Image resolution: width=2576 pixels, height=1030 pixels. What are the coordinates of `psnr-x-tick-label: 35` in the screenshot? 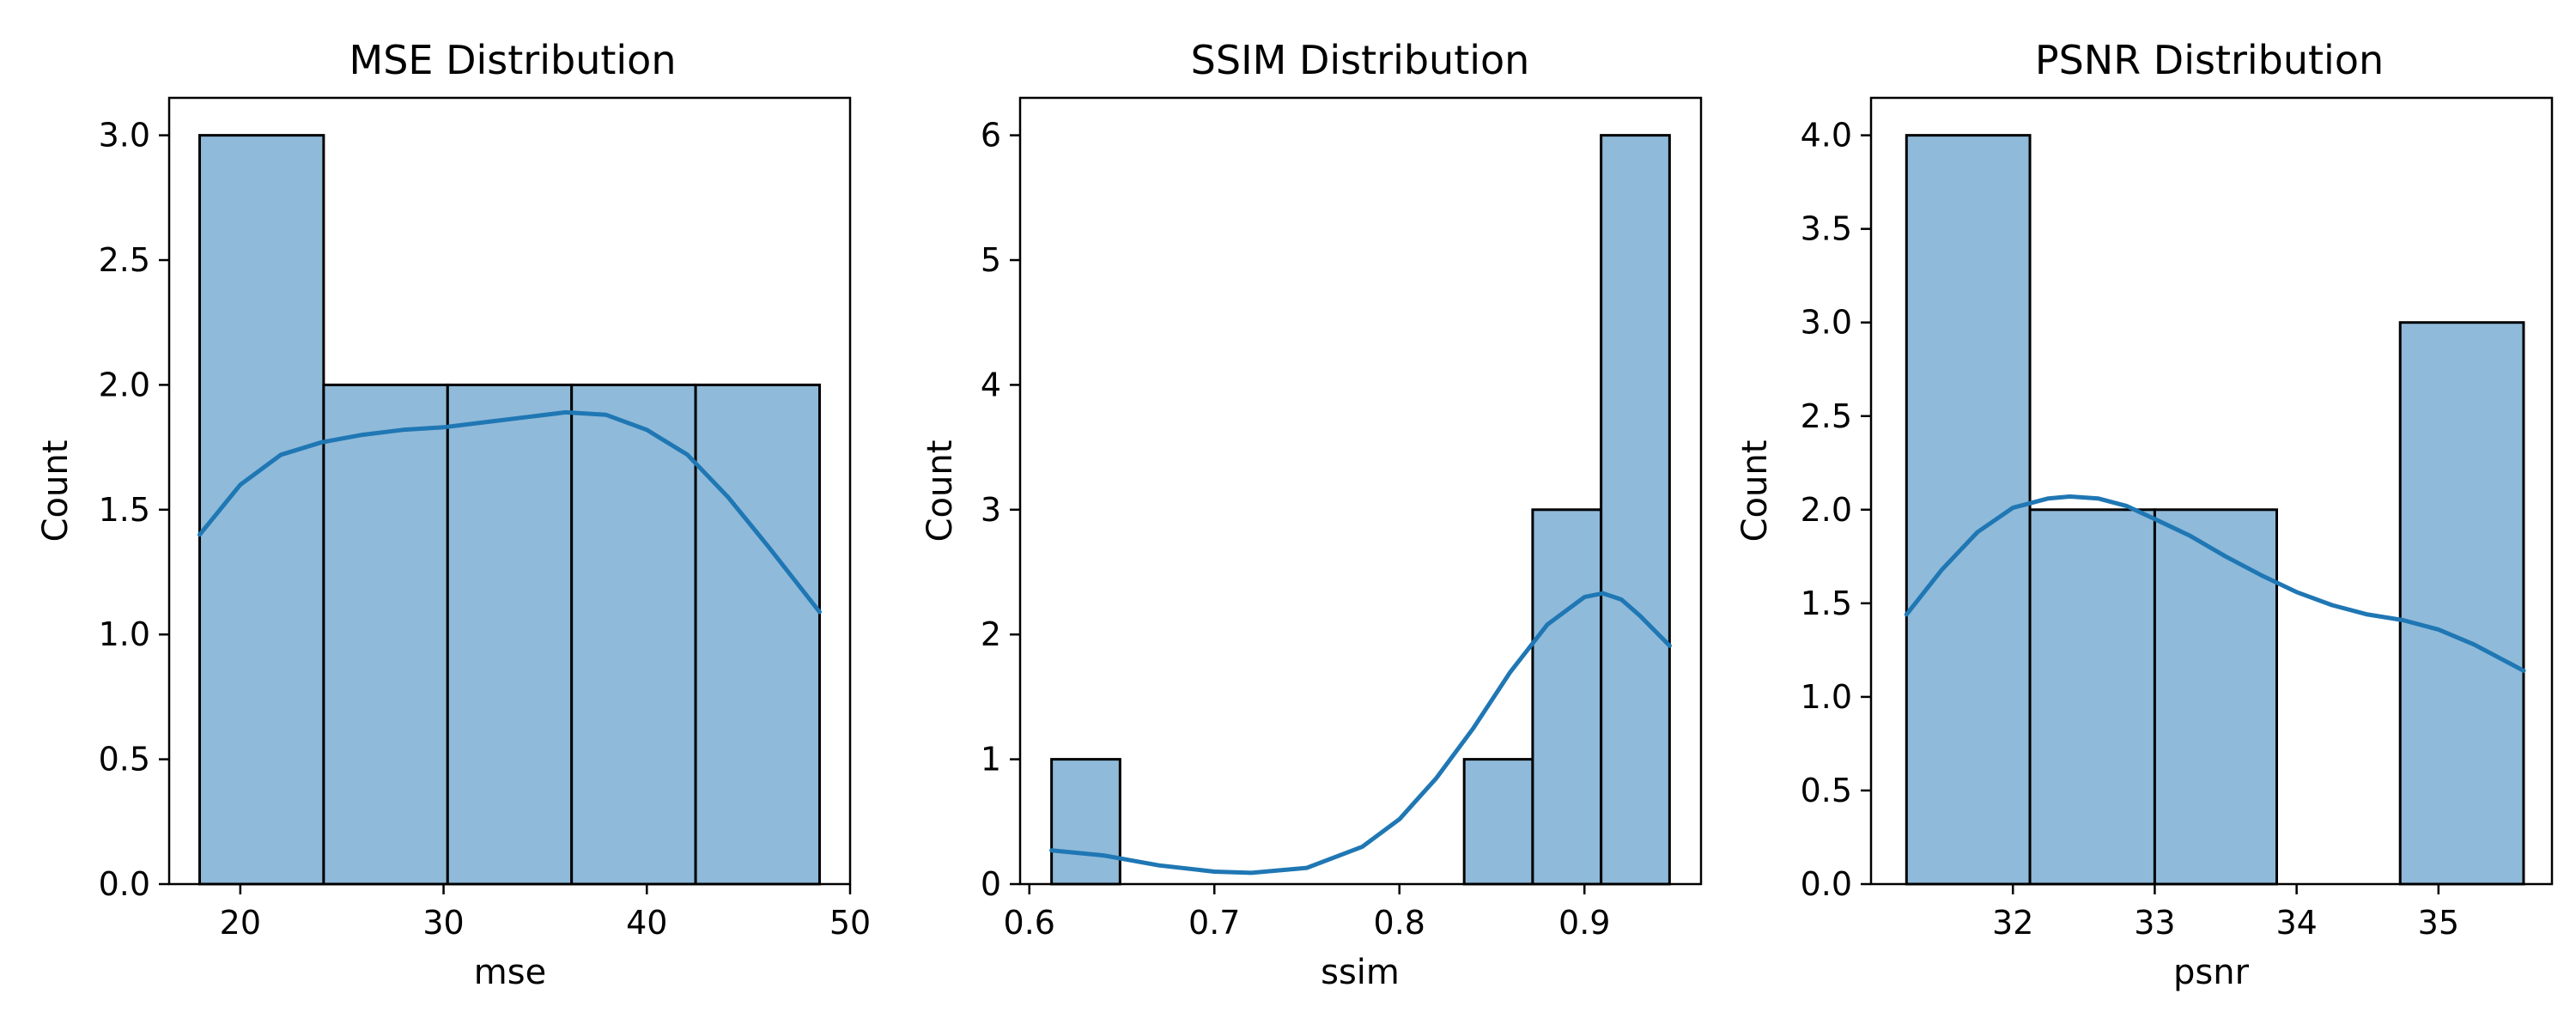 It's located at (2438, 923).